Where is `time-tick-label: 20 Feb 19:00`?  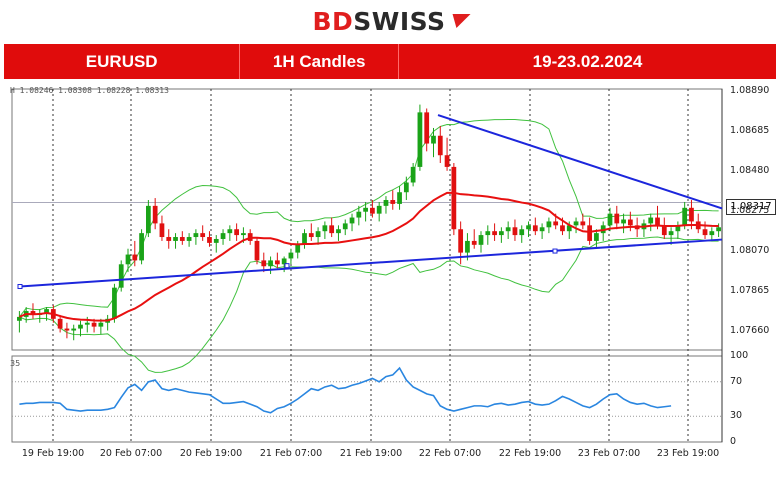 time-tick-label: 20 Feb 19:00 is located at coordinates (211, 453).